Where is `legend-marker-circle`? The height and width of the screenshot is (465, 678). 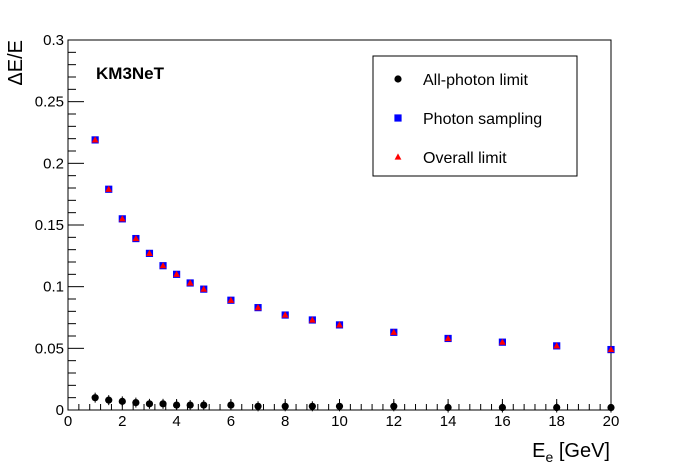
legend-marker-circle is located at coordinates (398, 79).